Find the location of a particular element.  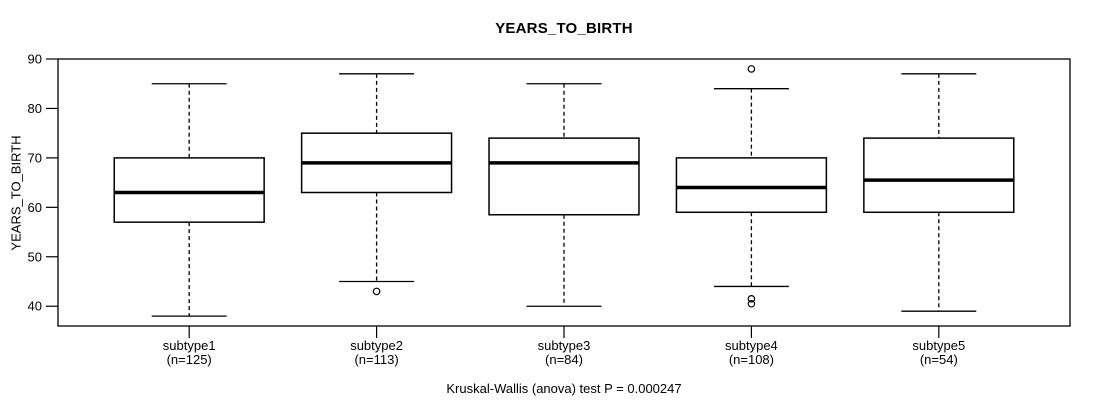

y-tick-label: 50 is located at coordinates (35, 256).